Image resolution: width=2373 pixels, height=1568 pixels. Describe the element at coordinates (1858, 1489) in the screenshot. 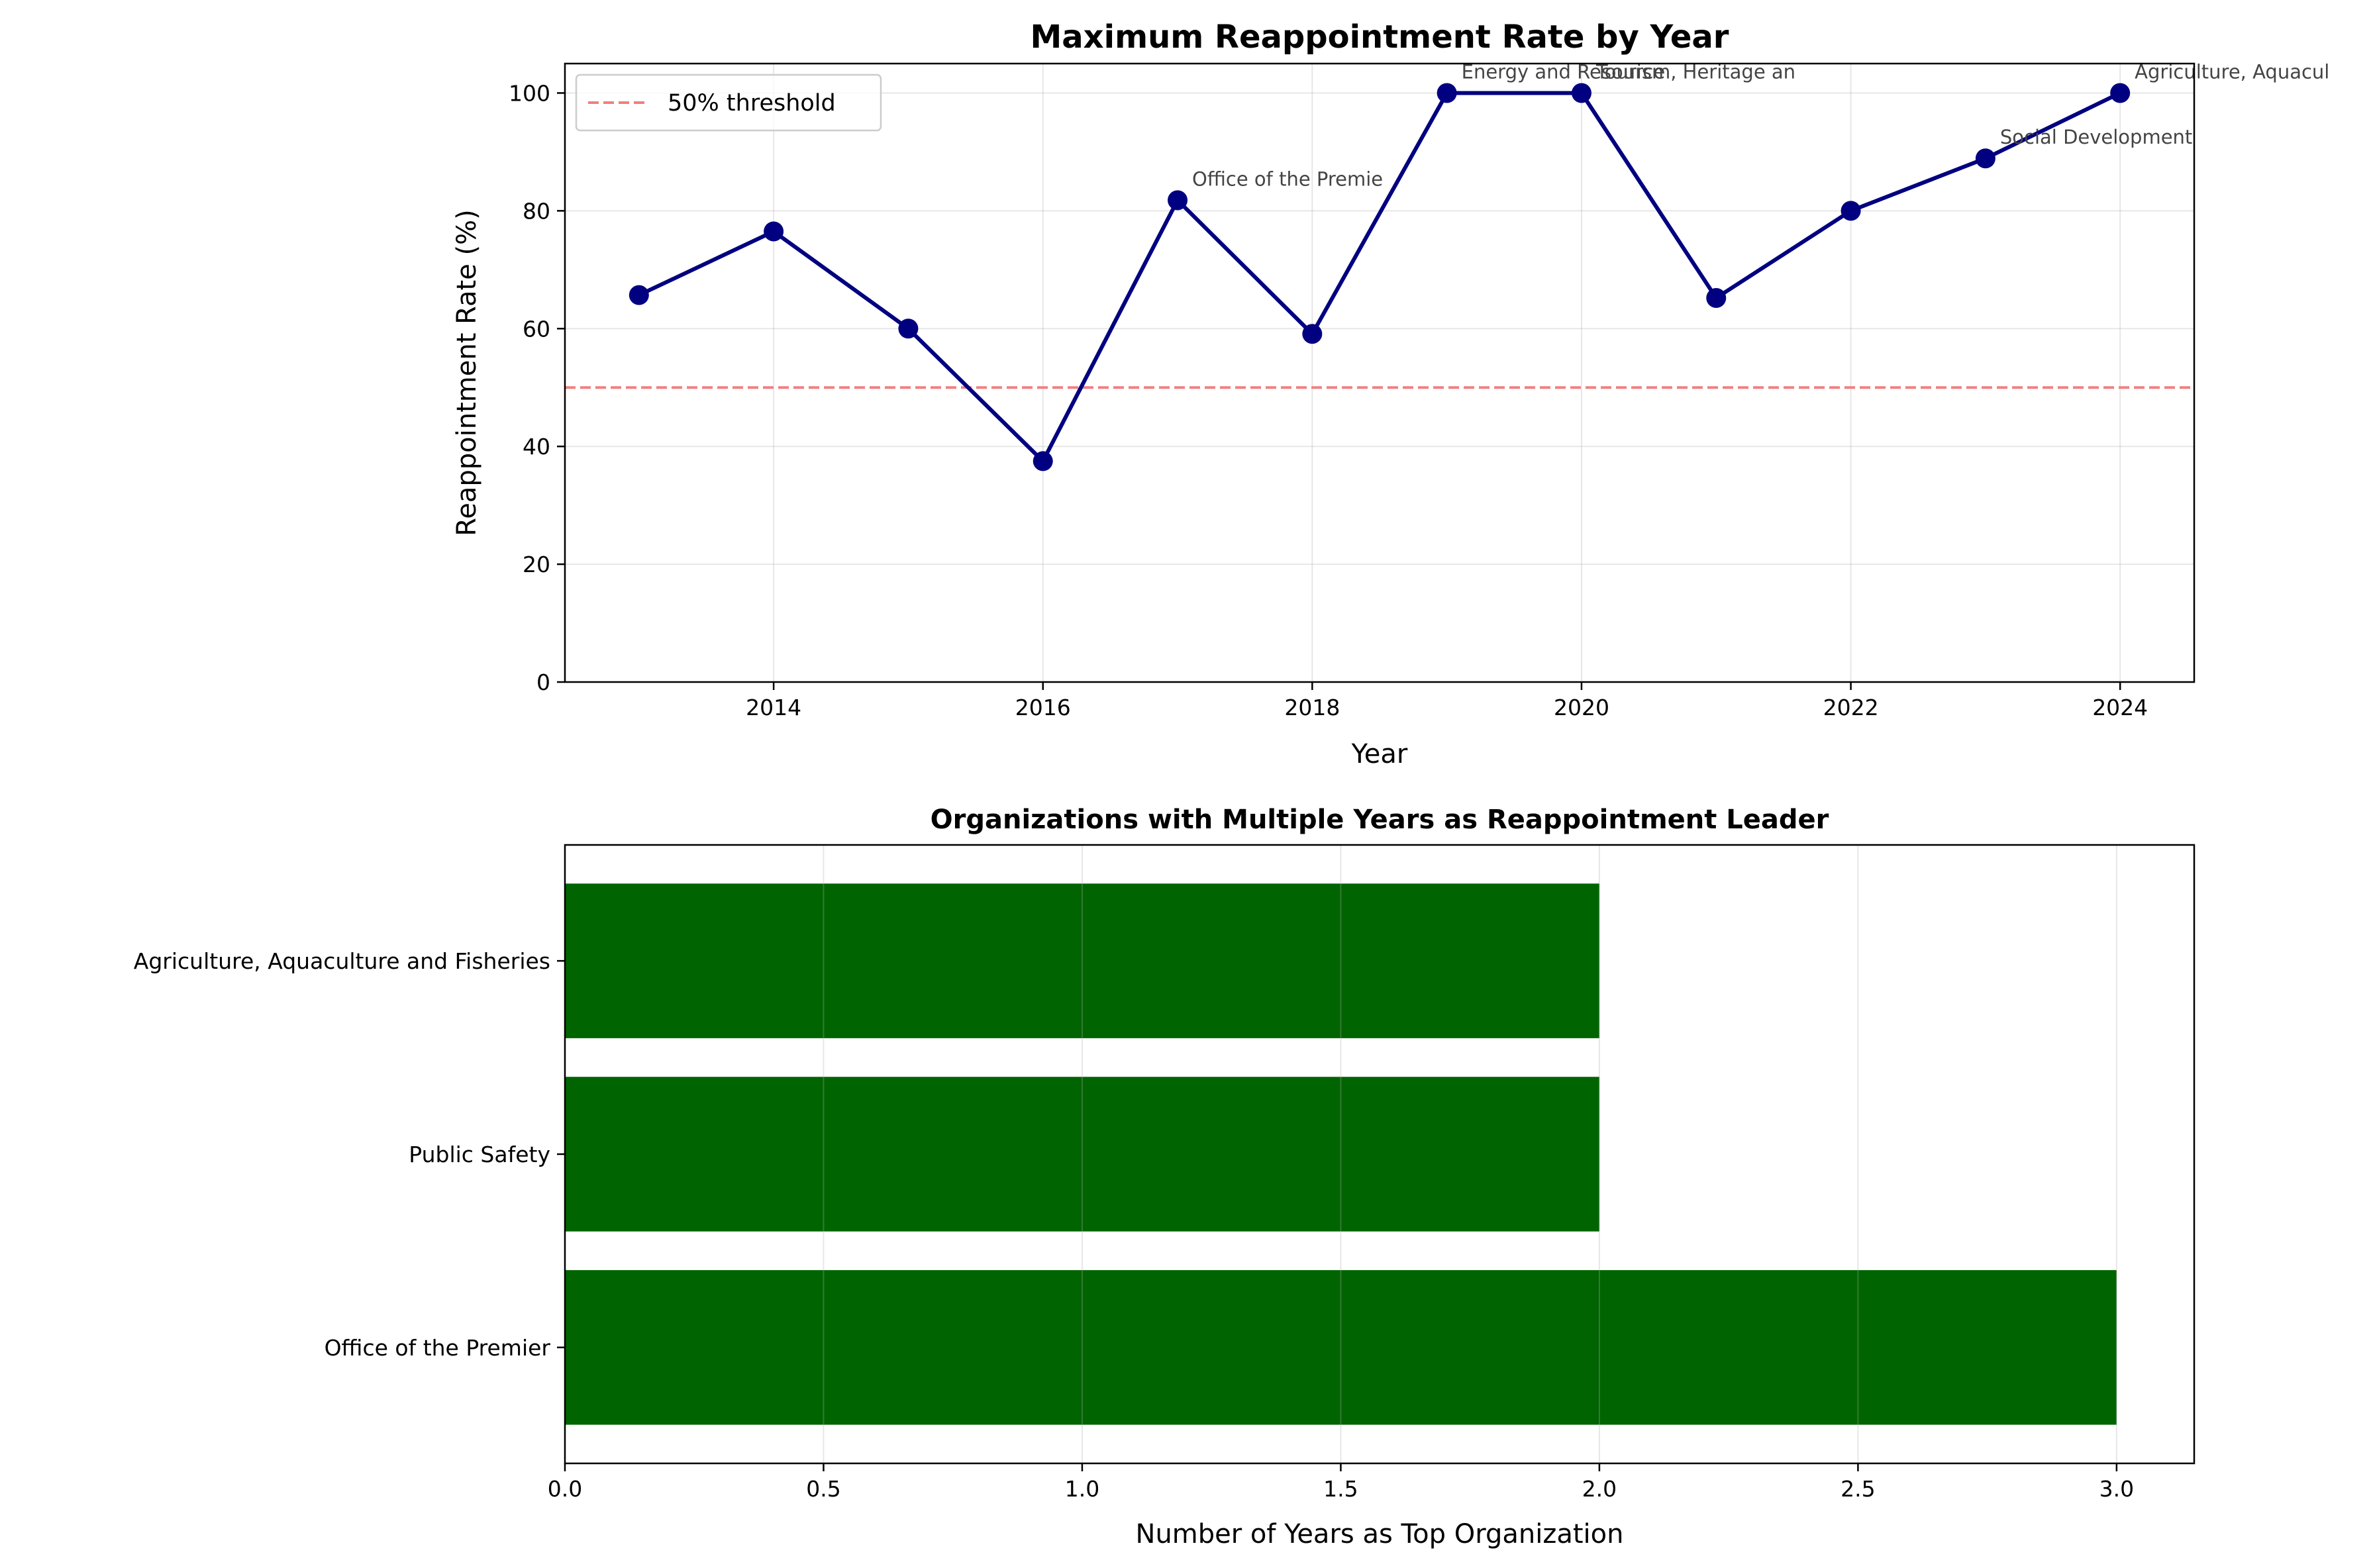

I see `bar-x-tick-label: 2.5` at that location.